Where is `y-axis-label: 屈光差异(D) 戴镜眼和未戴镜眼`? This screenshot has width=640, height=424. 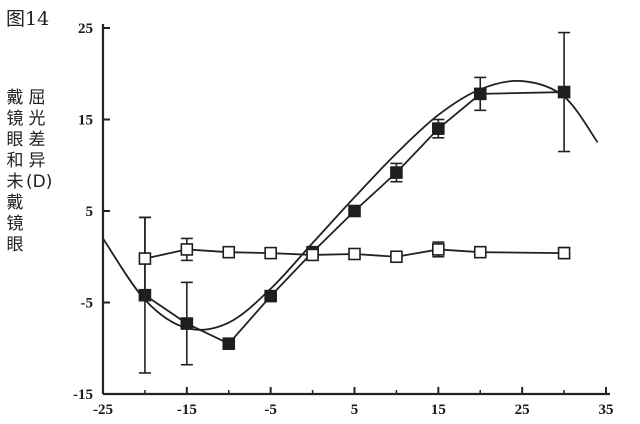 y-axis-label: 屈光差异(D) 戴镜眼和未戴镜眼 is located at coordinates (27, 188).